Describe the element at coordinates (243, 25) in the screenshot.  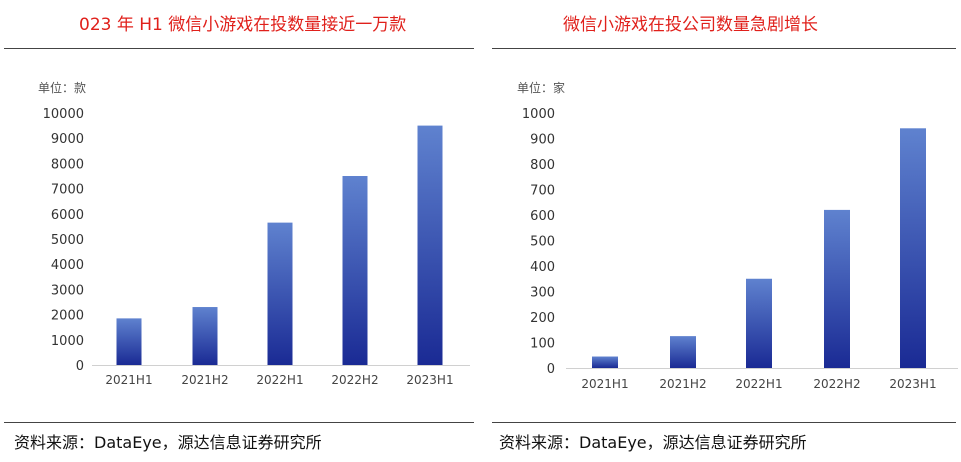
I see `left-chart-title: 023 年 H1 微信小游戏在投数量接近一万款` at that location.